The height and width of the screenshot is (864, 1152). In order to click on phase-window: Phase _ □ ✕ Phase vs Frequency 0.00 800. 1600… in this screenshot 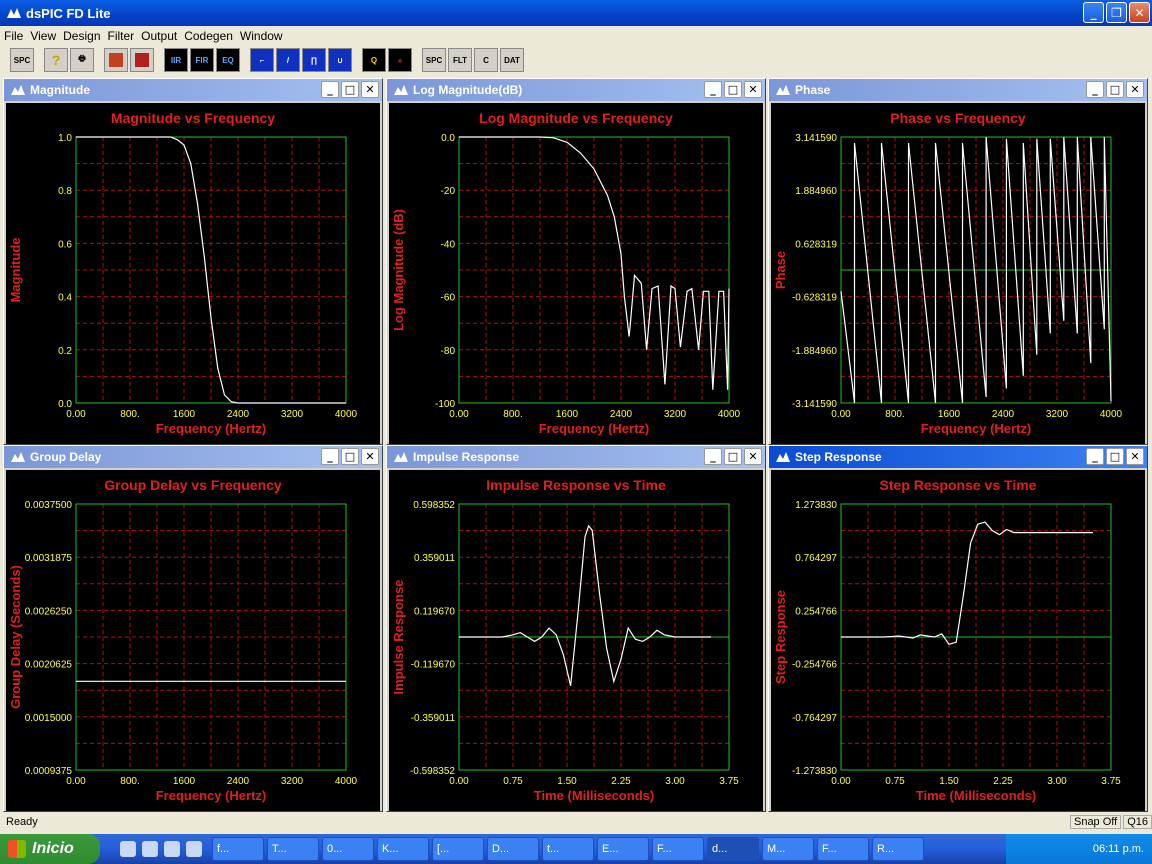, I will do `click(958, 261)`.